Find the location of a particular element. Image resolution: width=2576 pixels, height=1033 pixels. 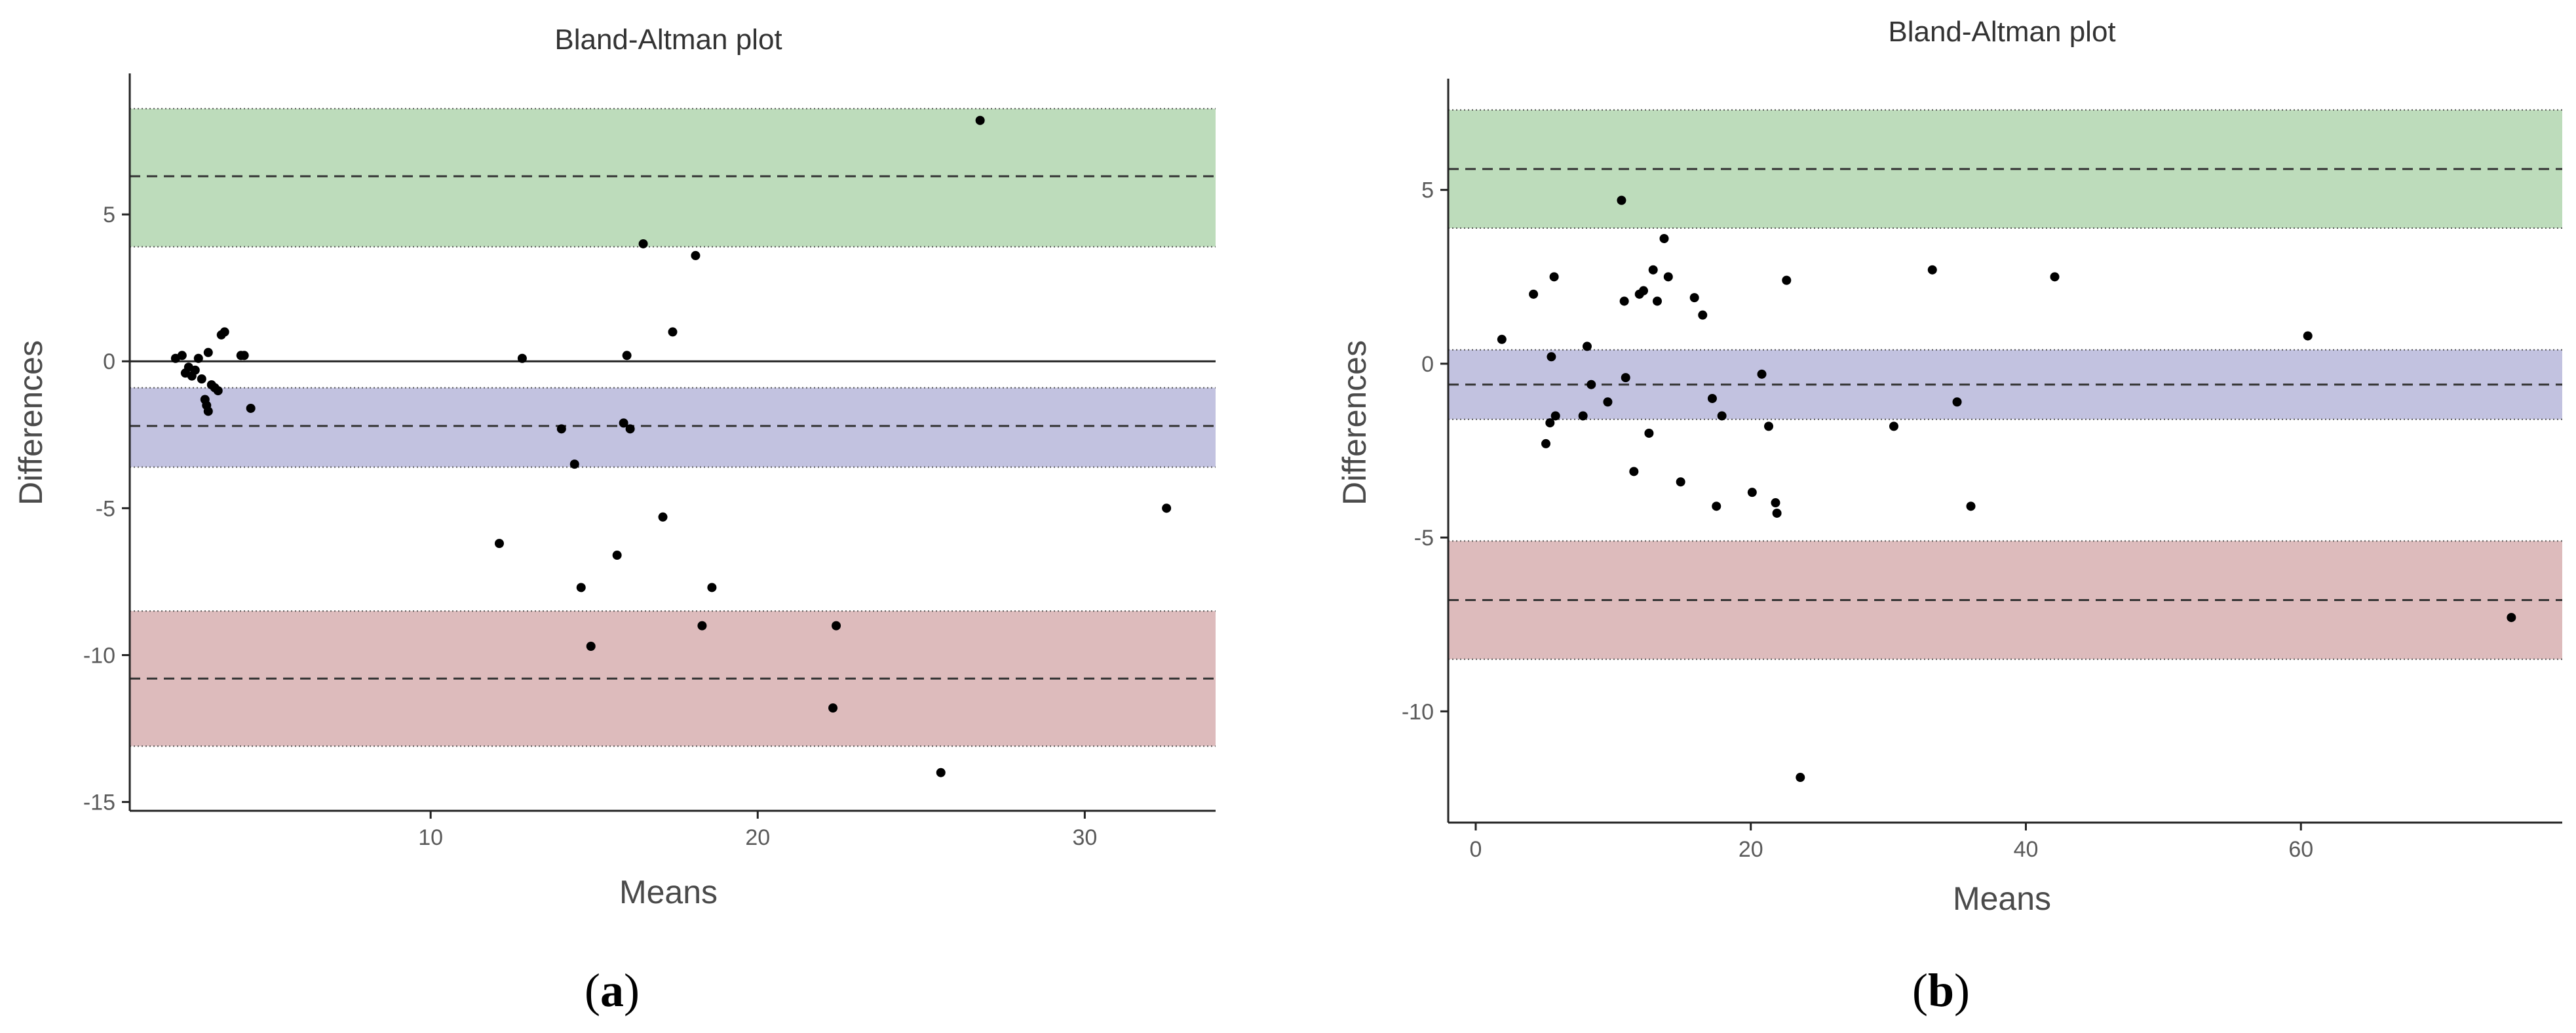

chart-a-upper-loa-band is located at coordinates (673, 177).